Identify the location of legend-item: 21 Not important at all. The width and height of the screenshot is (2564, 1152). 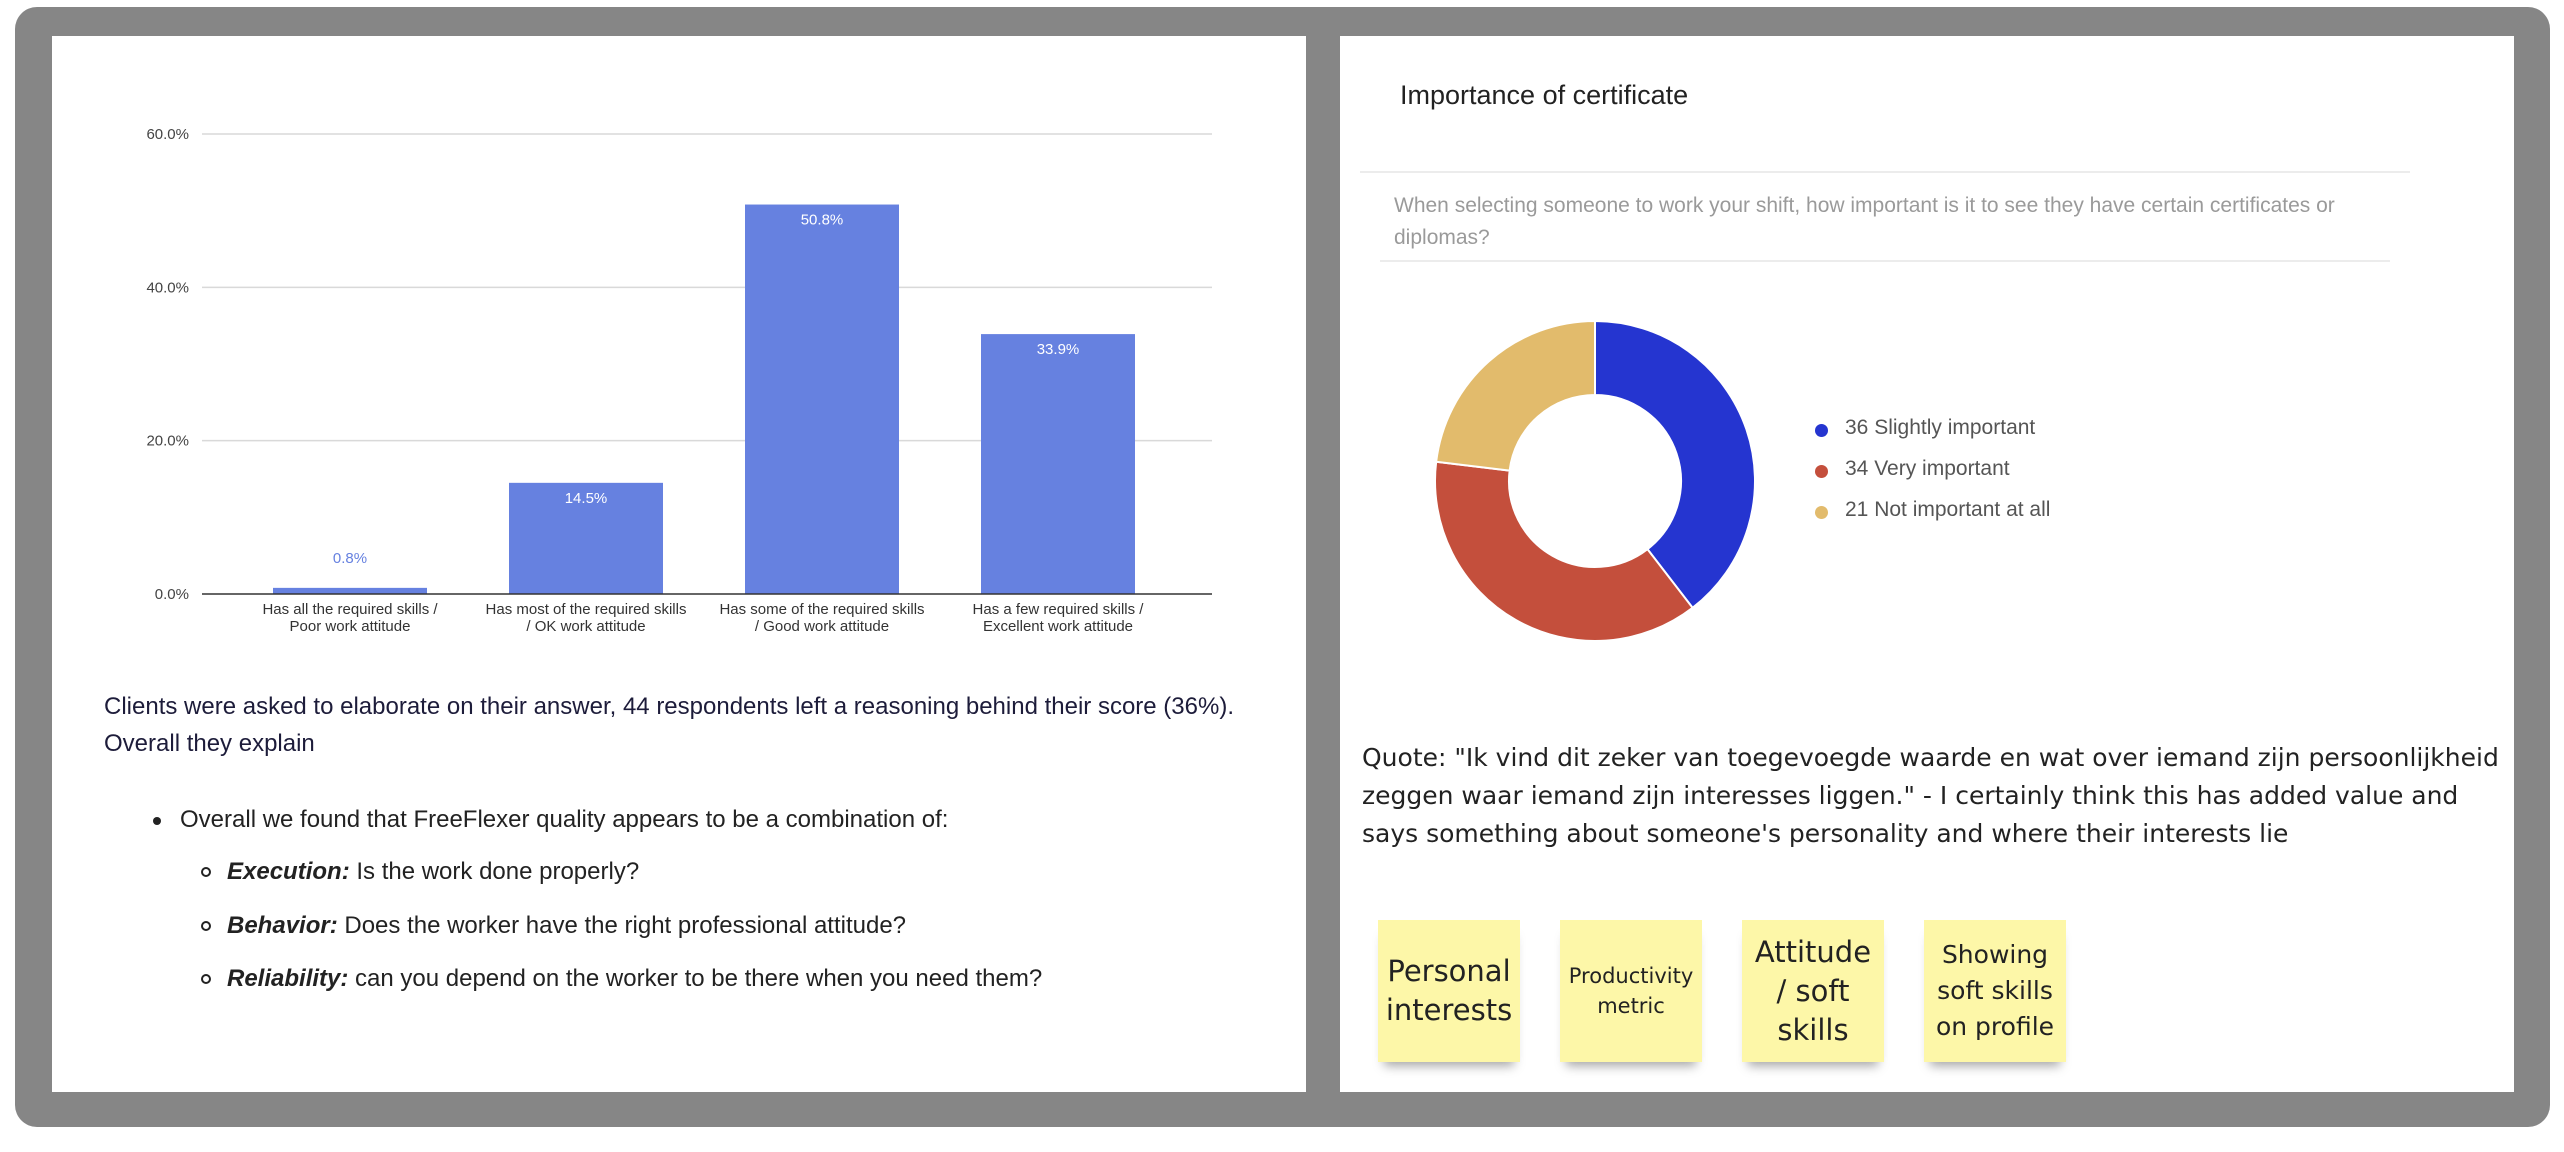
(1932, 518).